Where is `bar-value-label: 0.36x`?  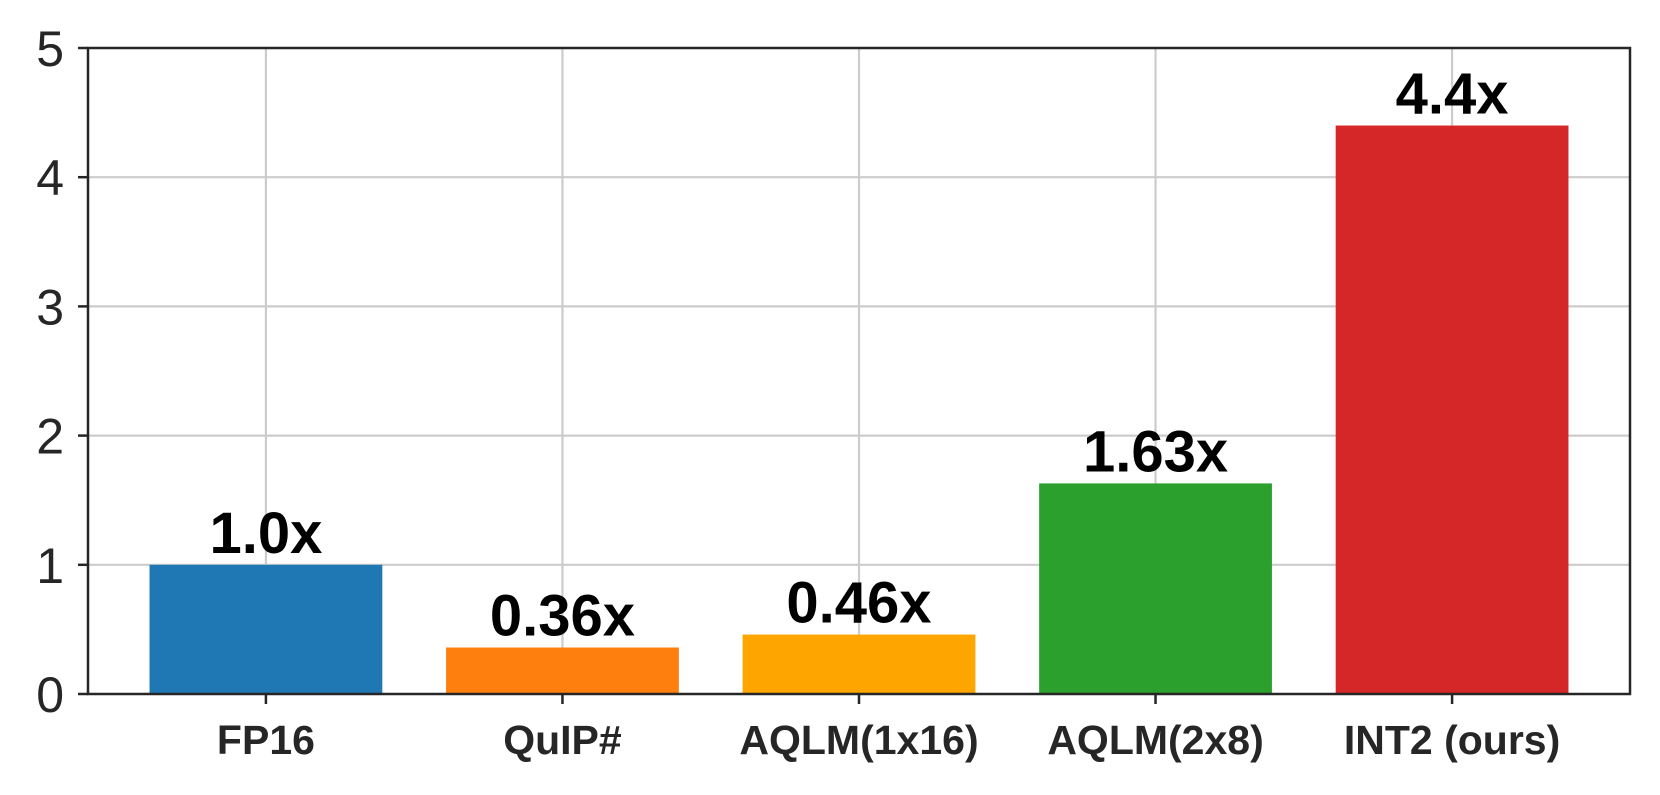
bar-value-label: 0.36x is located at coordinates (562, 615).